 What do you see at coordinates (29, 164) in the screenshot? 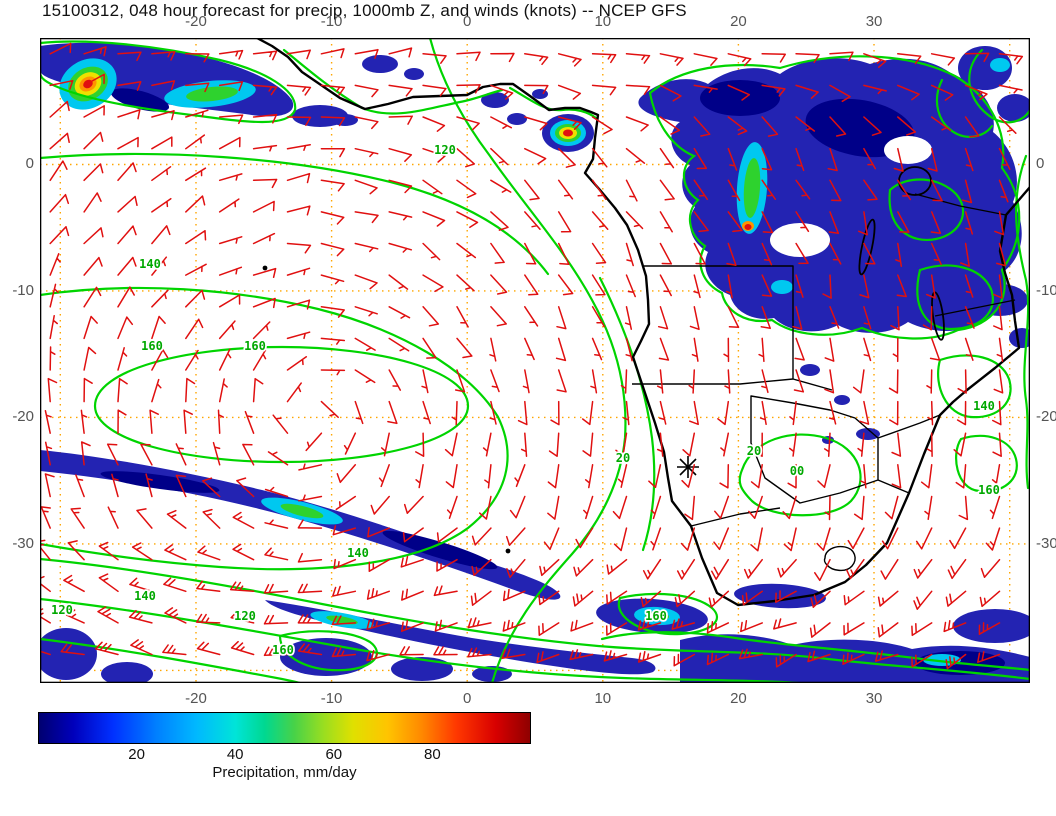
I see `y-axis-tick-left: 0` at bounding box center [29, 164].